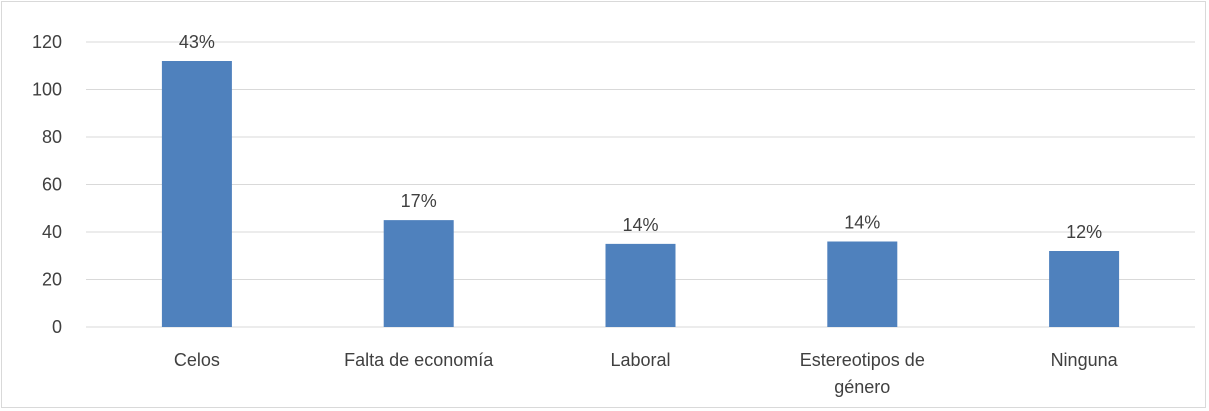  What do you see at coordinates (419, 201) in the screenshot?
I see `data-label: 17%` at bounding box center [419, 201].